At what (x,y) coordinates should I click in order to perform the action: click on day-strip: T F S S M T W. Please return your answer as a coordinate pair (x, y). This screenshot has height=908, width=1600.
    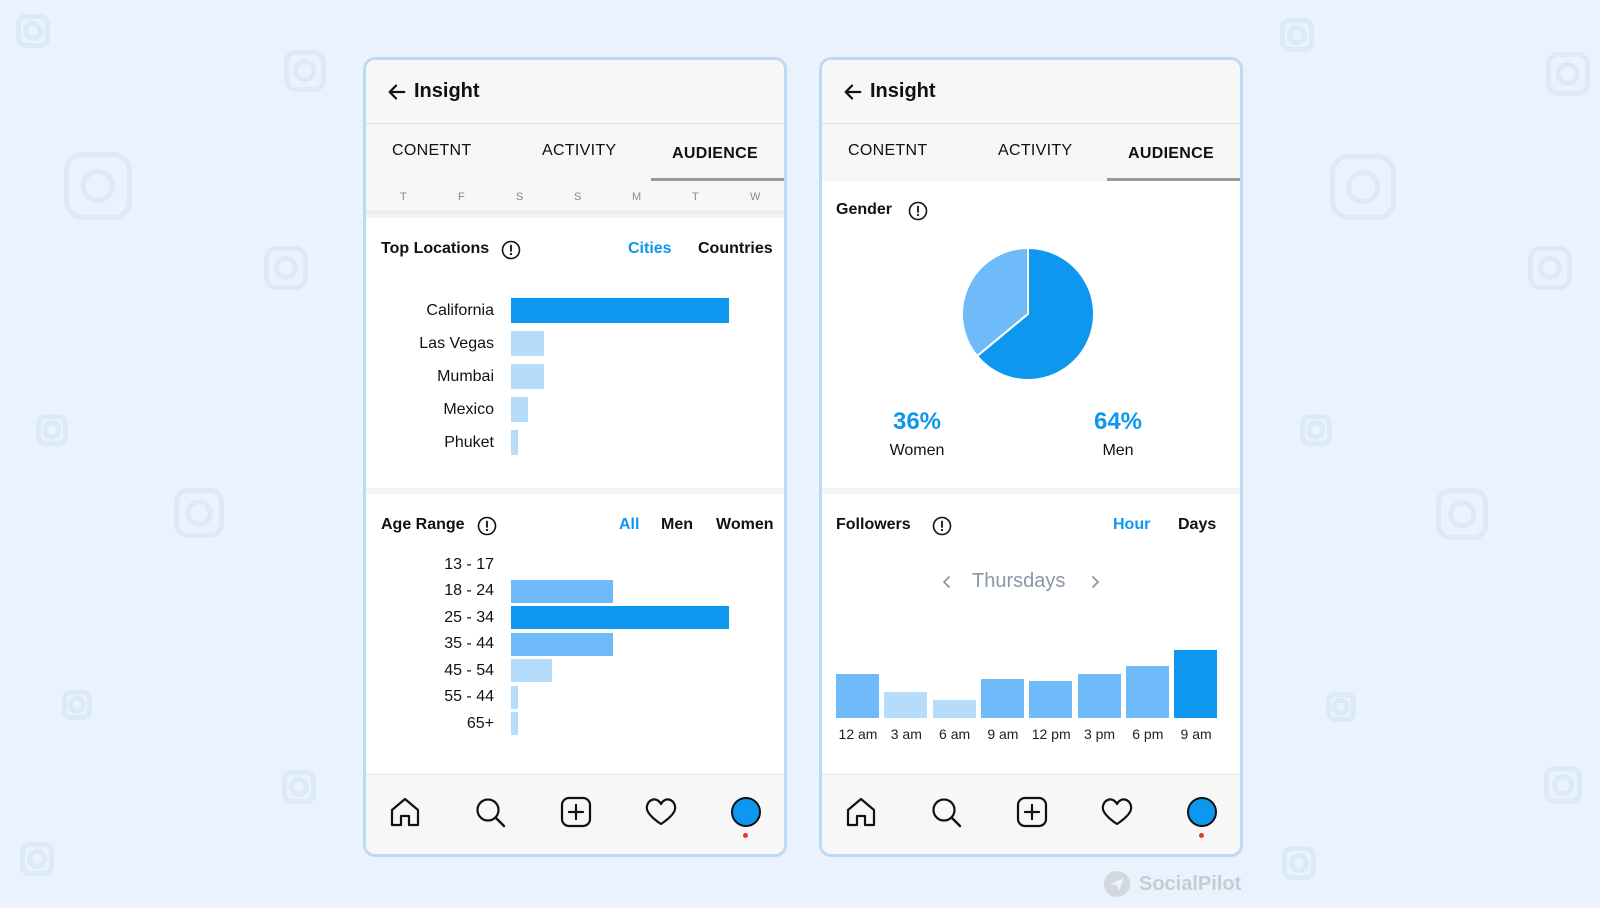
    Looking at the image, I should click on (575, 197).